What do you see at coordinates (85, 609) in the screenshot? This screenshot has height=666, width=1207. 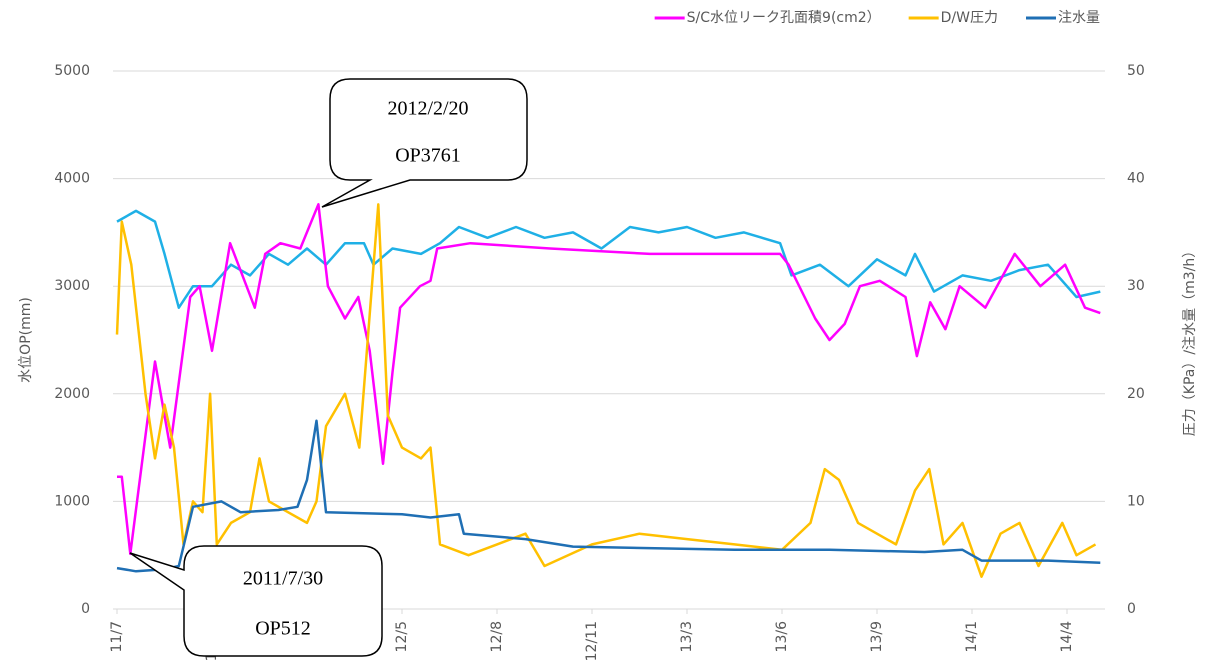 I see `y-tick-label: 0` at bounding box center [85, 609].